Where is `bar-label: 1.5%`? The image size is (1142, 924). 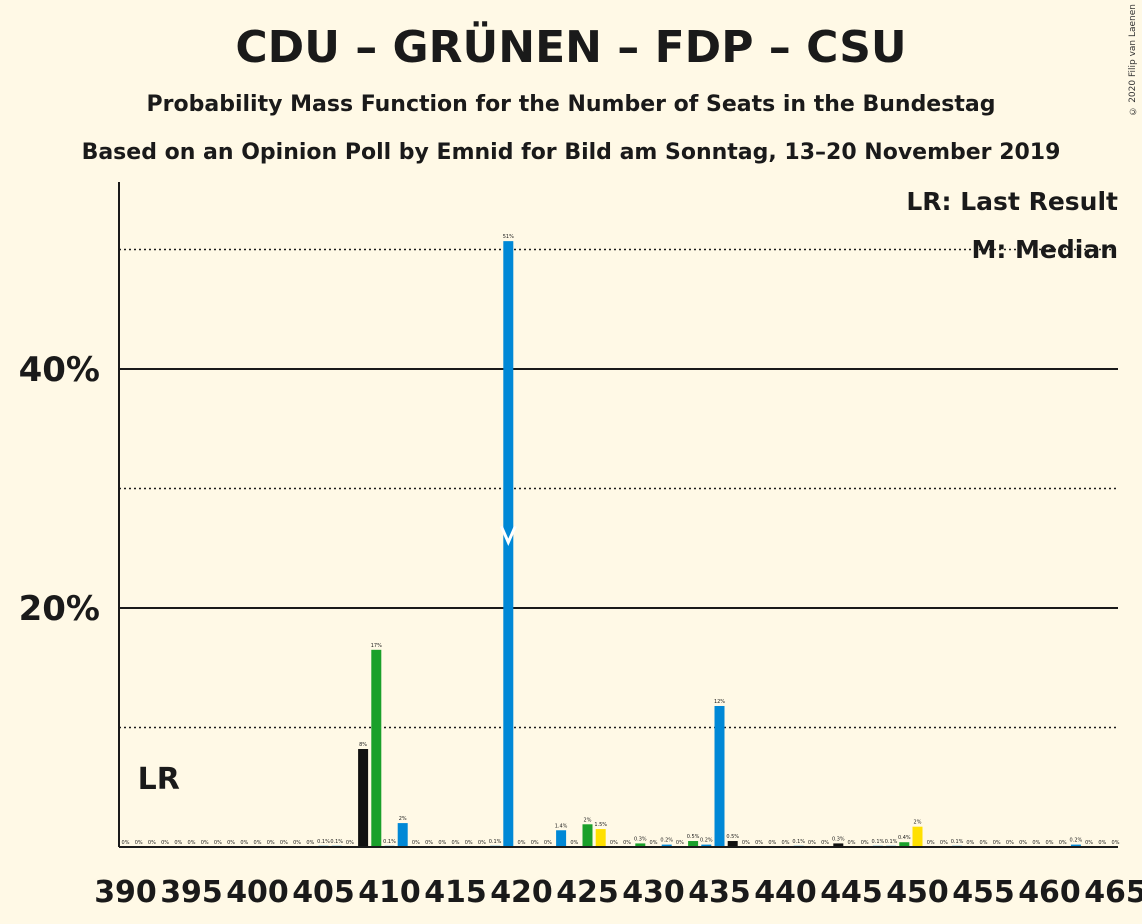
bar-label: 1.5% is located at coordinates (600, 825).